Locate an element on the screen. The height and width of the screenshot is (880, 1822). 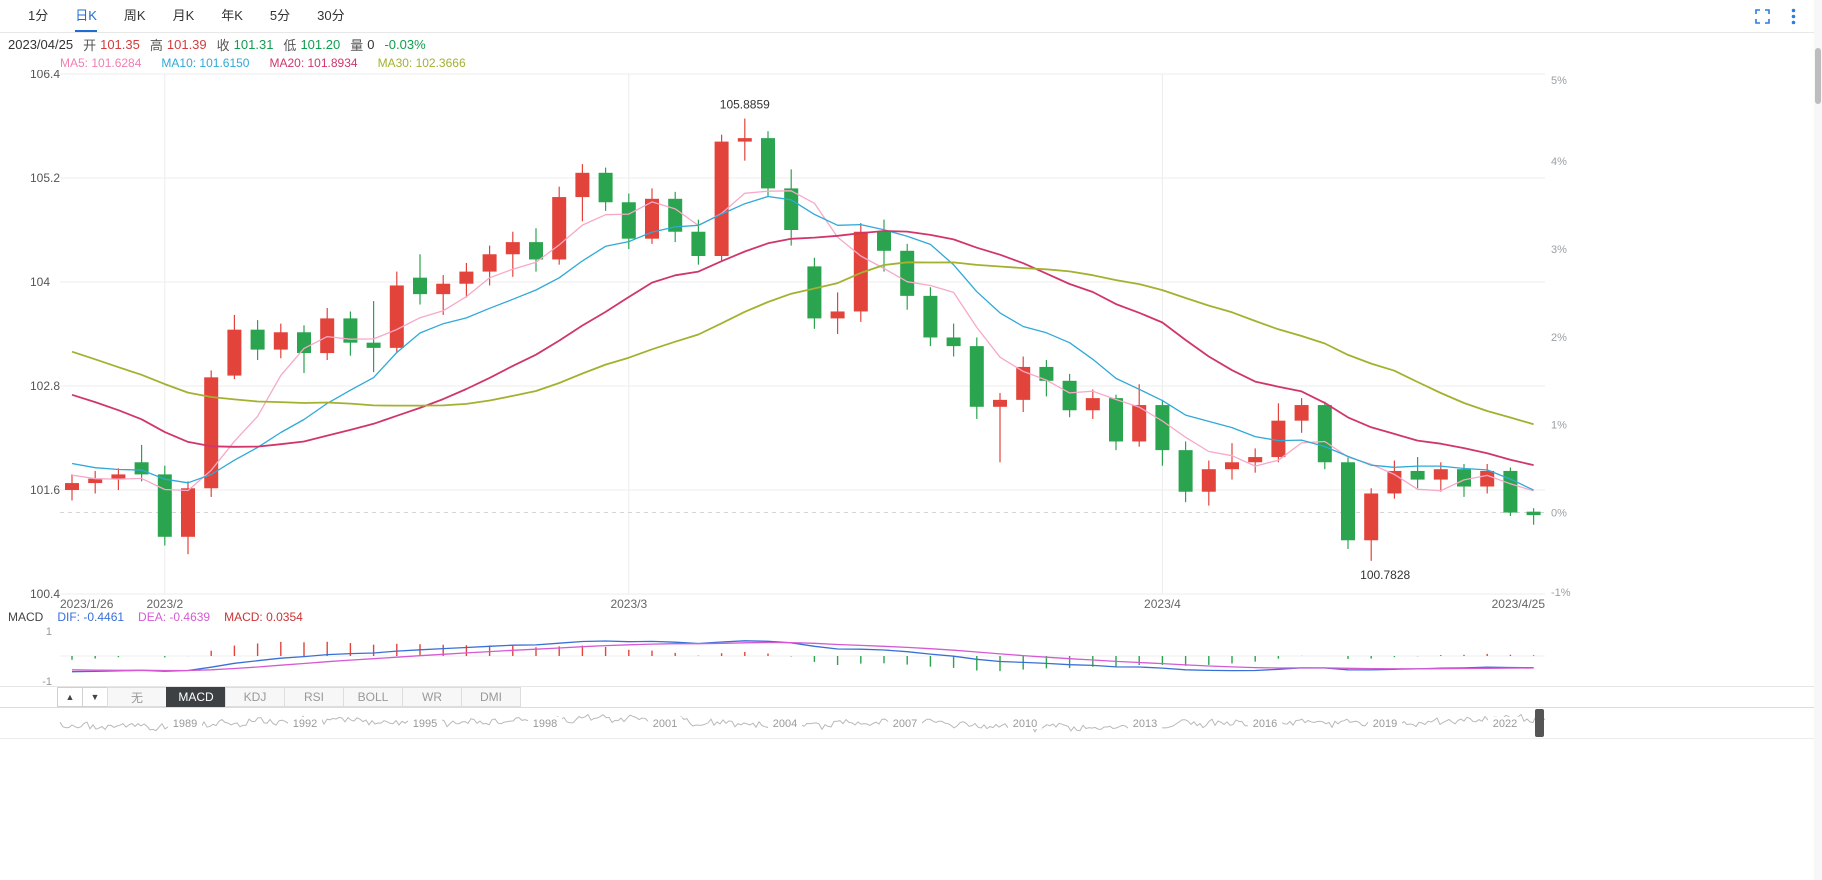
macd-dea-value: DEA: -0.4639 is located at coordinates (174, 617).